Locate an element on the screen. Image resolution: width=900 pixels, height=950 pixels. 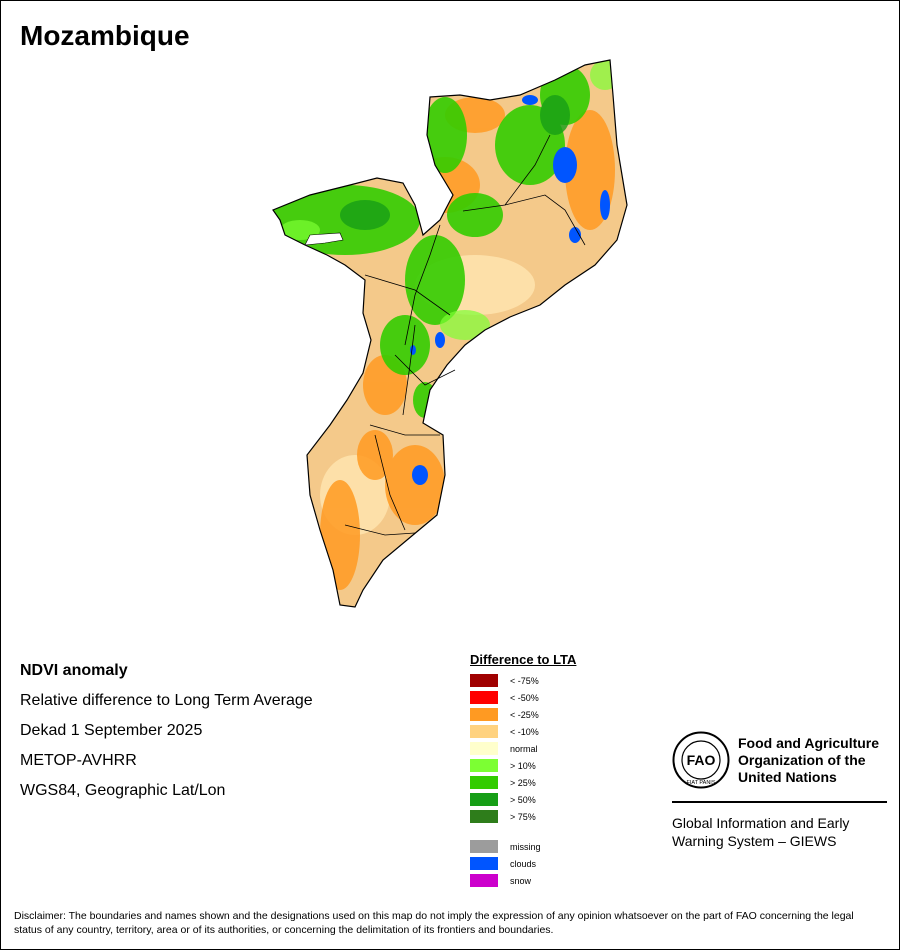
legend-extra-items: missing clouds snow is located at coordinates (523, 863).